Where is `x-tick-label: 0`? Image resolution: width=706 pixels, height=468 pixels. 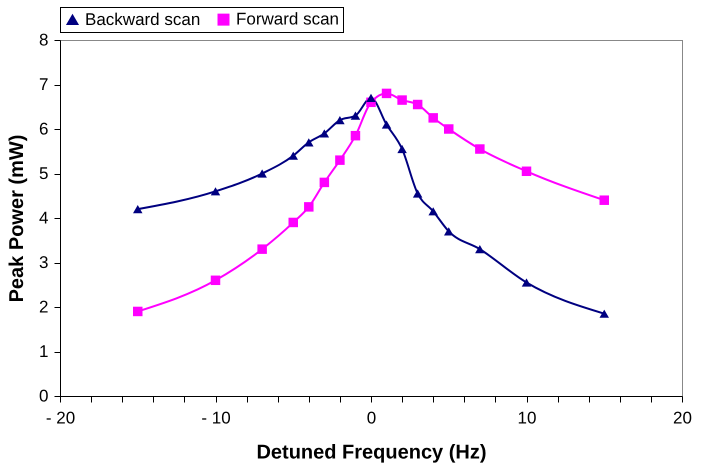 x-tick-label: 0 is located at coordinates (371, 418).